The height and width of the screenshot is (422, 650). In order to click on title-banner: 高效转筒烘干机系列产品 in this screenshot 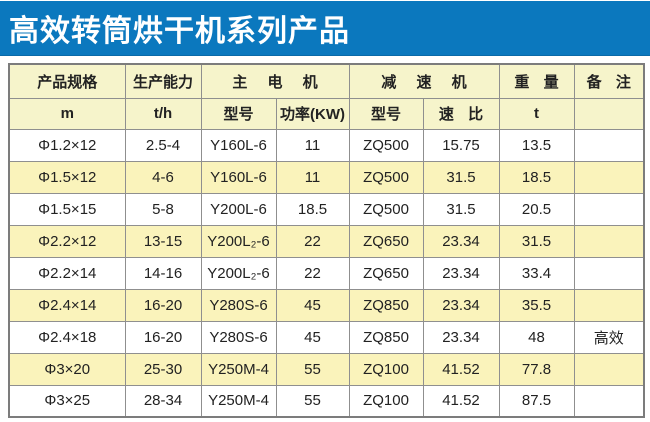, I will do `click(325, 28)`.